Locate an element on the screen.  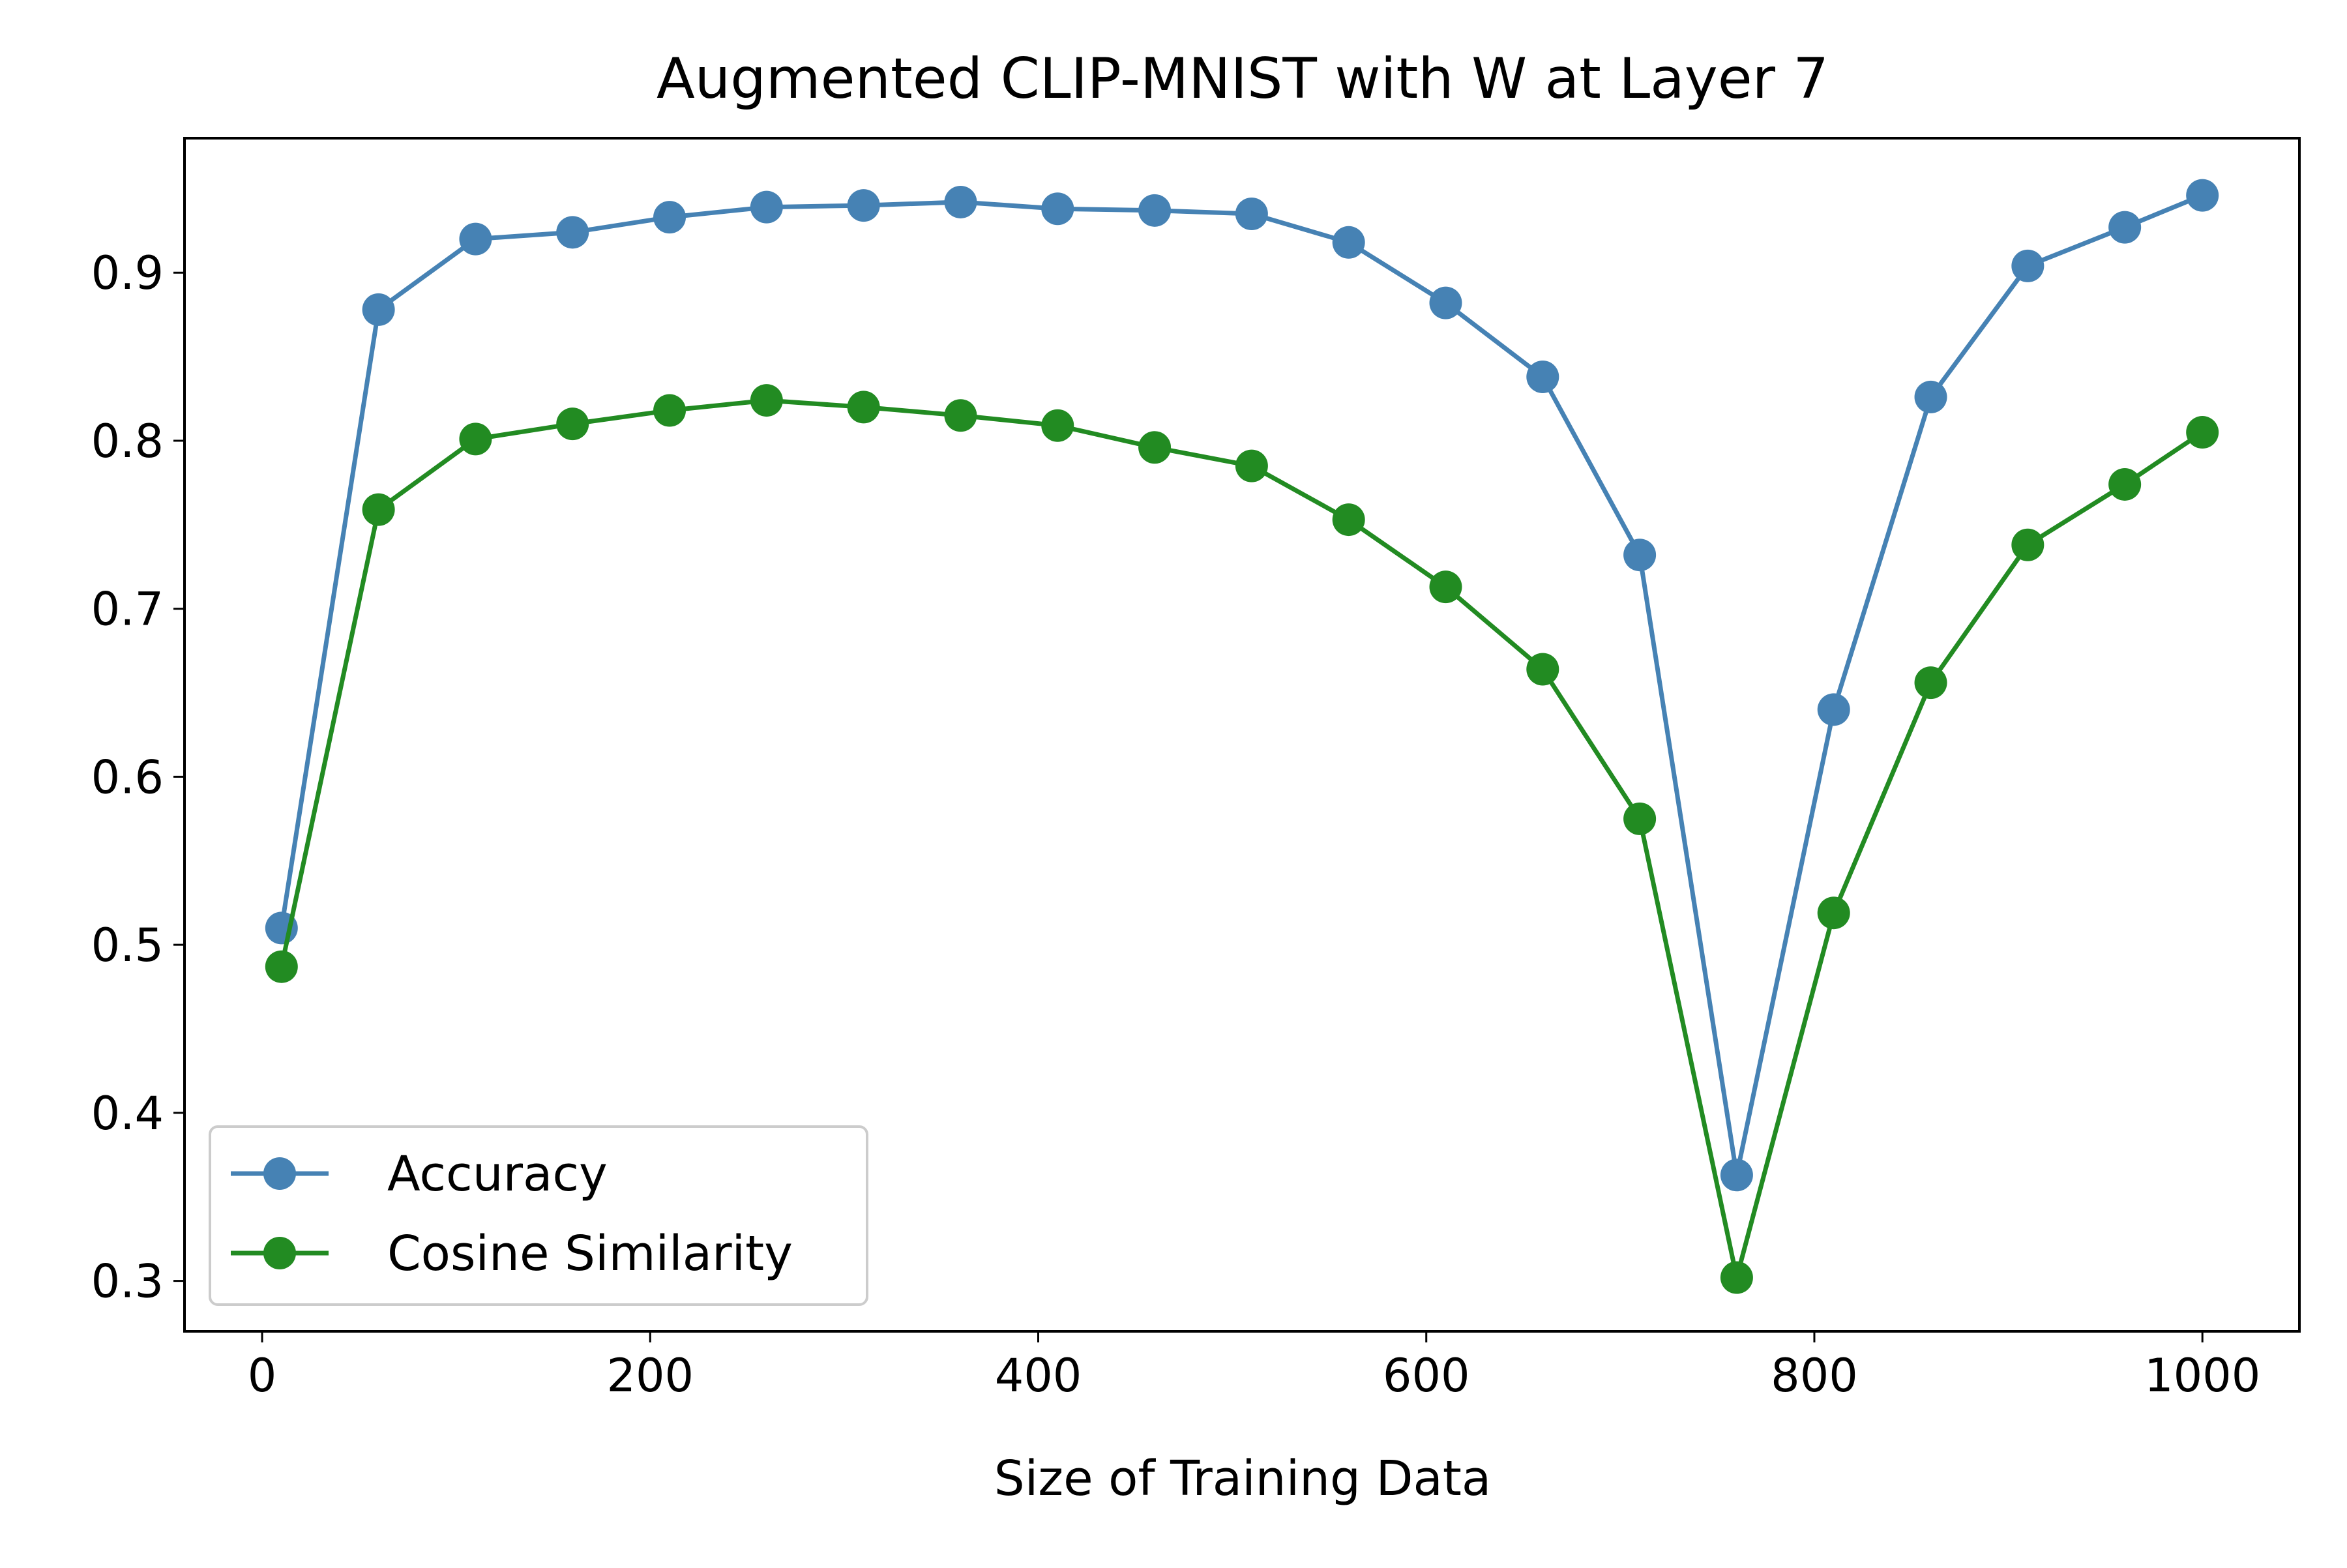
x-tick-label: 200 is located at coordinates (650, 1376).